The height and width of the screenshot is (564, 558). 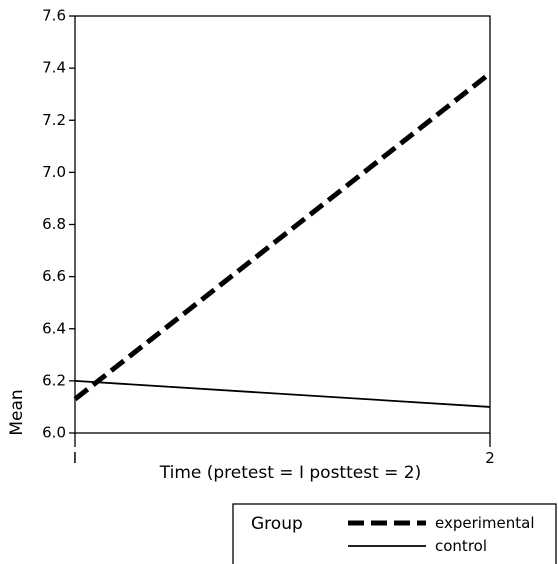 I want to click on y-tick-label: 7.6, so click(x=54, y=16).